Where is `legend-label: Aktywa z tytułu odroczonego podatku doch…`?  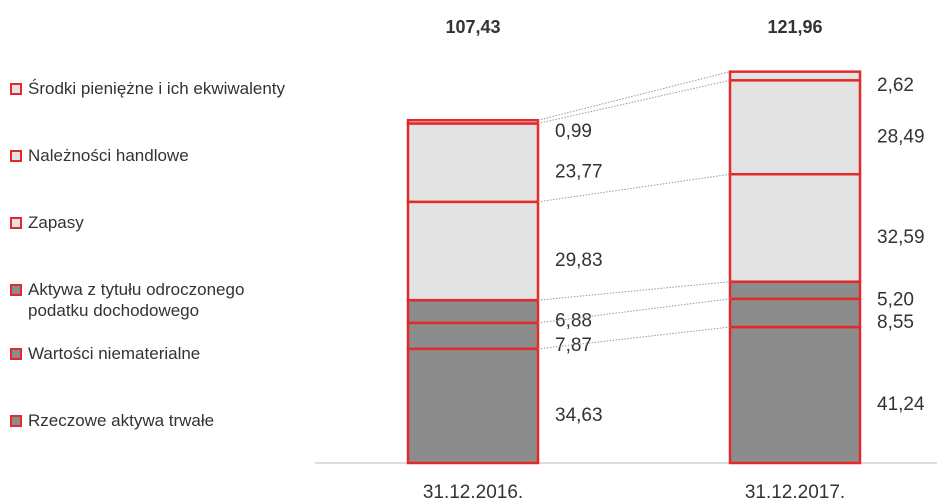 legend-label: Aktywa z tytułu odroczonego podatku doch… is located at coordinates (136, 300).